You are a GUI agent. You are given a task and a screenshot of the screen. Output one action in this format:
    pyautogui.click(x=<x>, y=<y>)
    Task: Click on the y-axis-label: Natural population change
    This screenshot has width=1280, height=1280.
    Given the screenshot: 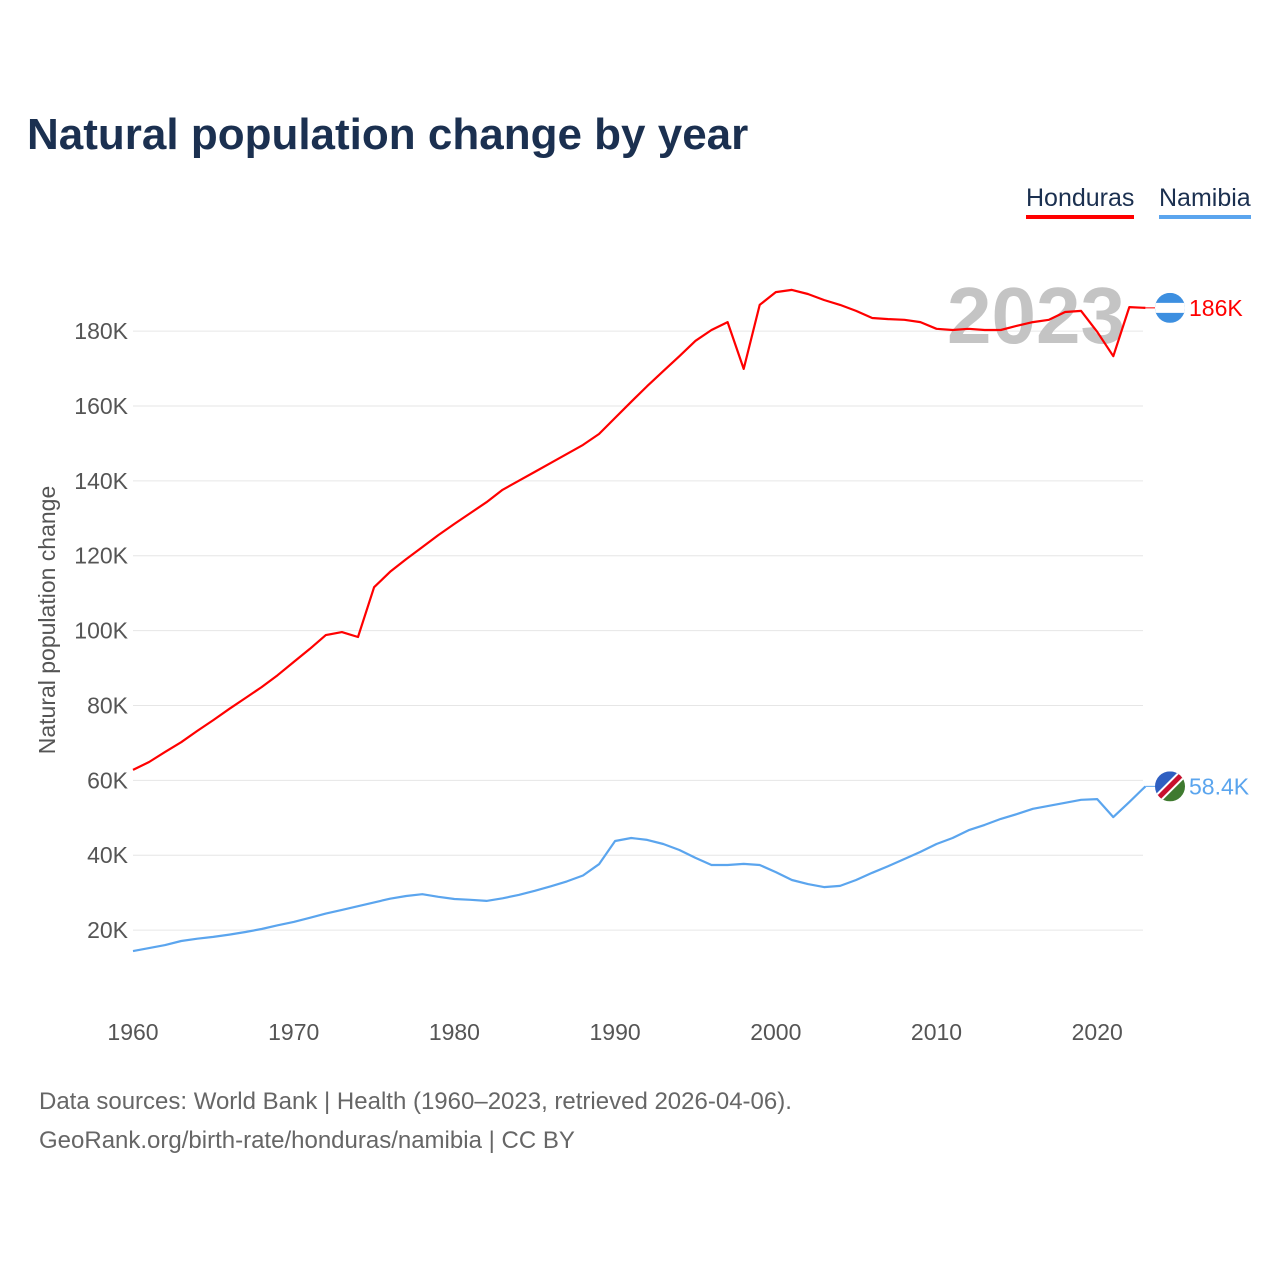 What is the action you would take?
    pyautogui.click(x=47, y=620)
    